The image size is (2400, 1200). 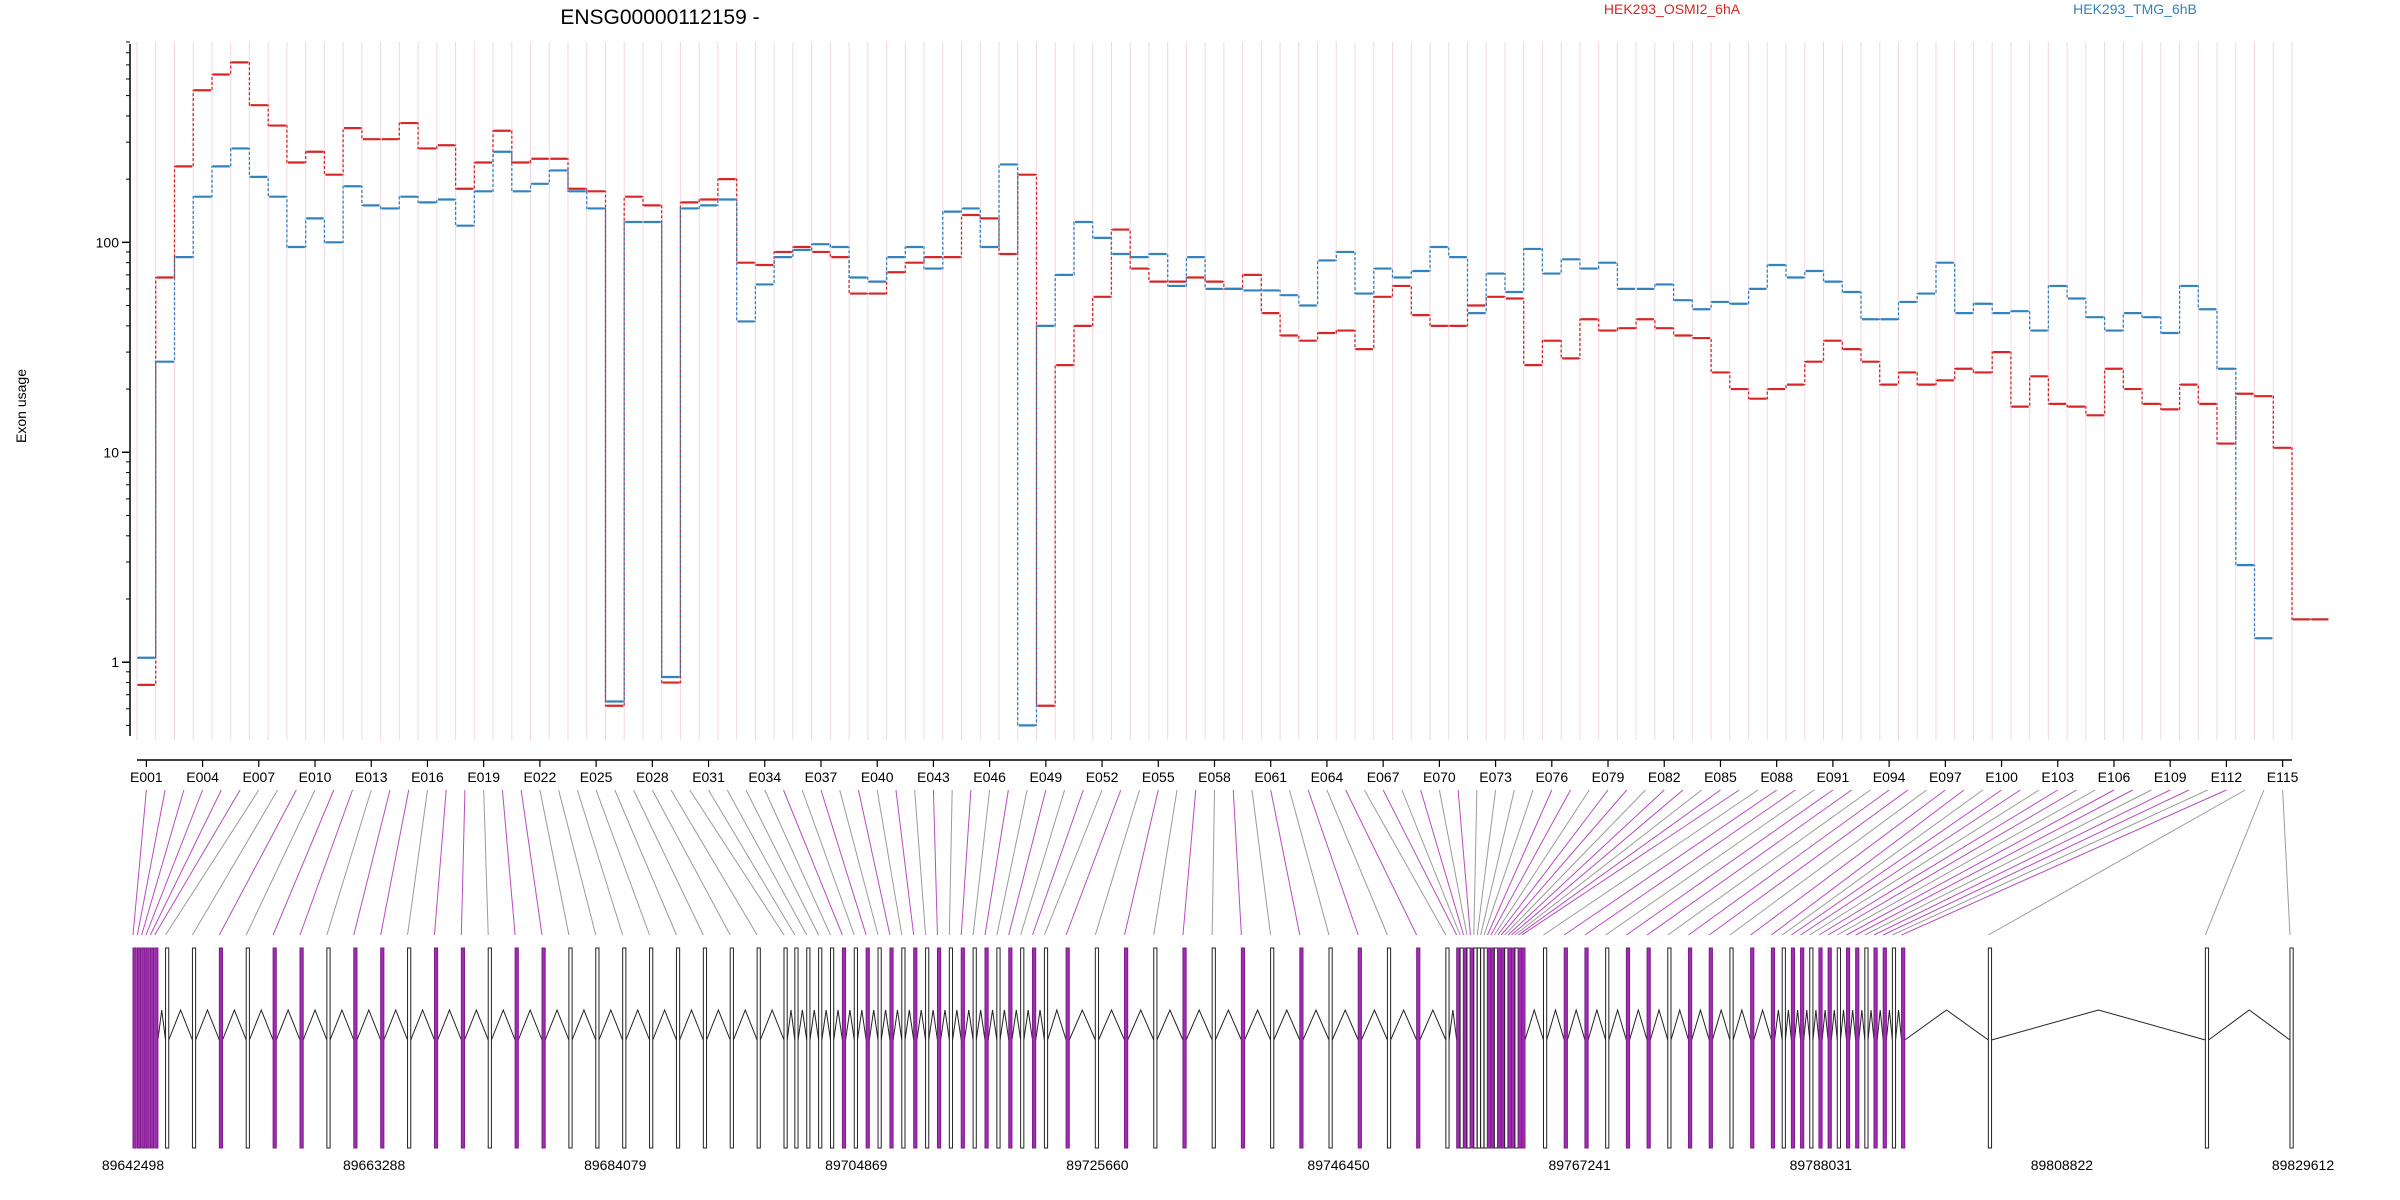 I want to click on exon-tick-label: E094, so click(x=1889, y=777).